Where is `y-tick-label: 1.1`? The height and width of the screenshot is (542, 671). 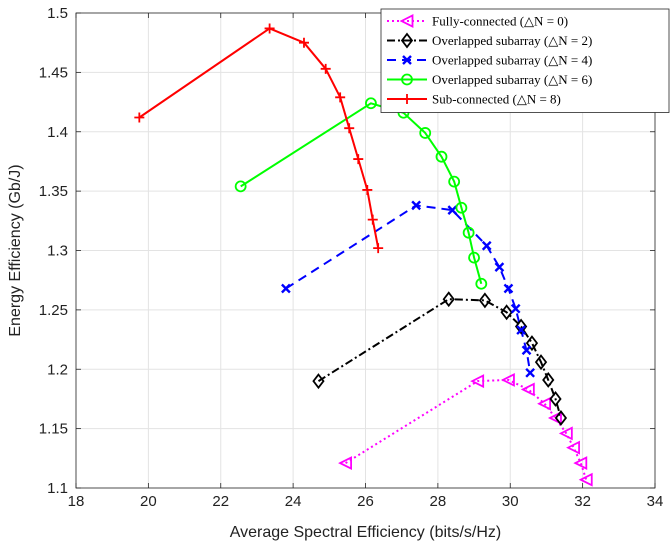
y-tick-label: 1.1 is located at coordinates (57, 488).